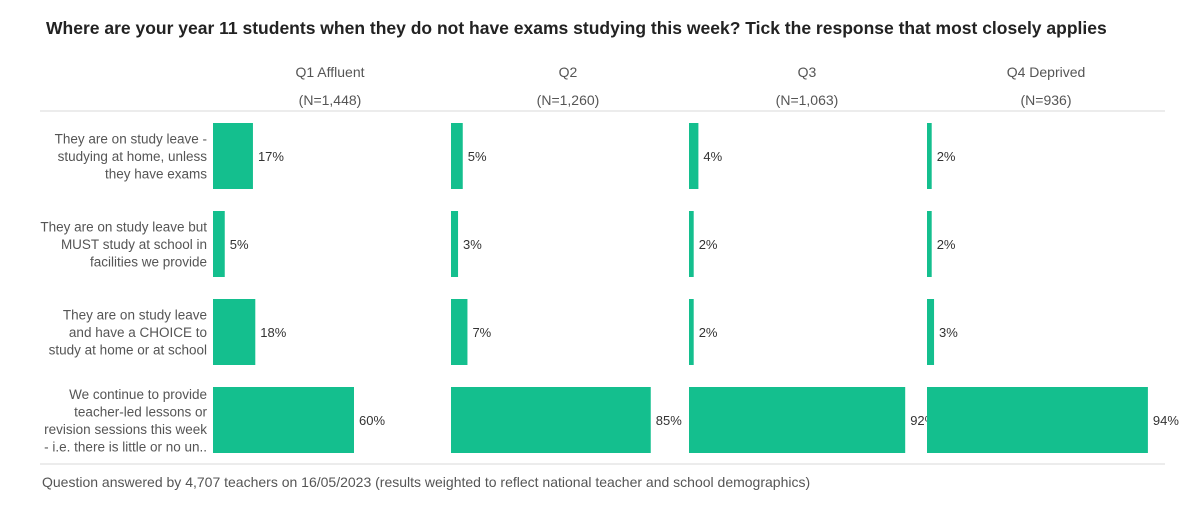  What do you see at coordinates (669, 420) in the screenshot?
I see `value-label-2-4: 85%` at bounding box center [669, 420].